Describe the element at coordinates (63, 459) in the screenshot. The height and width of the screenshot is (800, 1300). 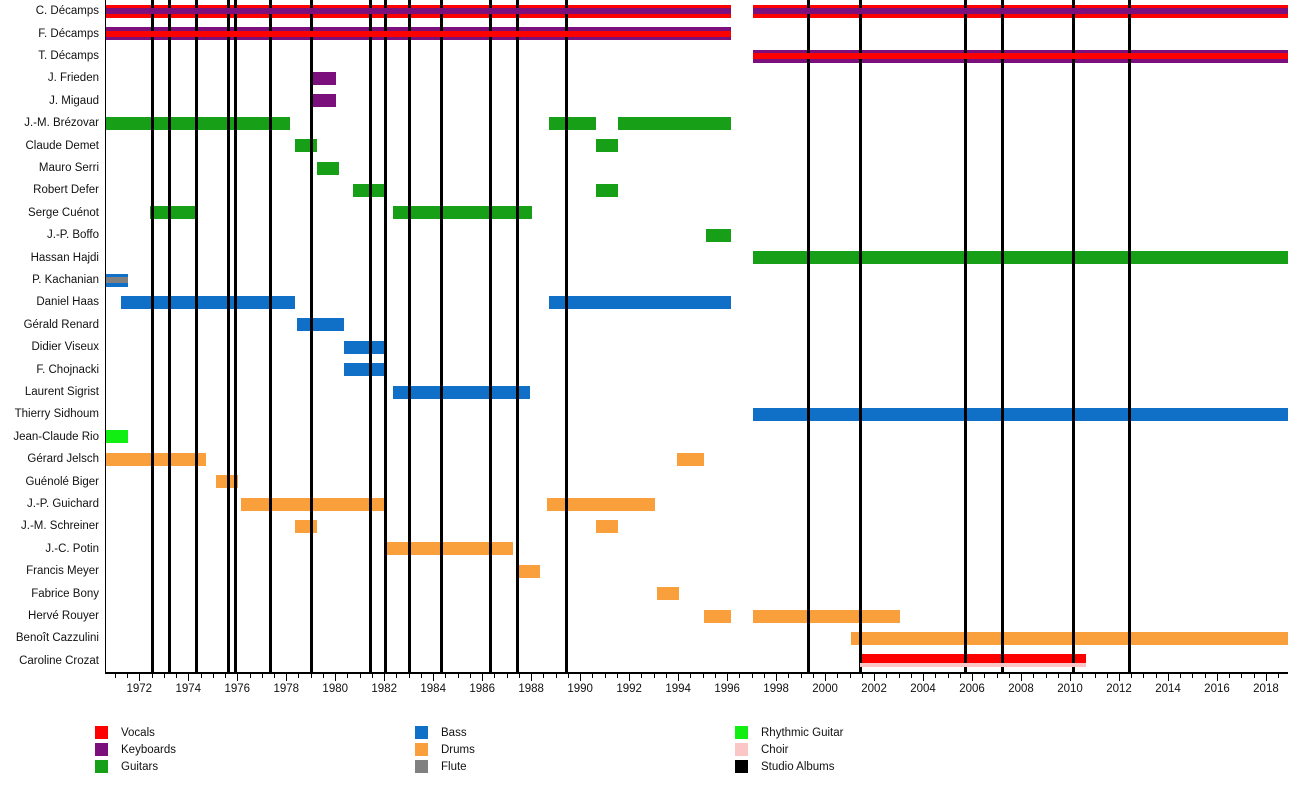
I see `row-label: Gérard Jelsch` at that location.